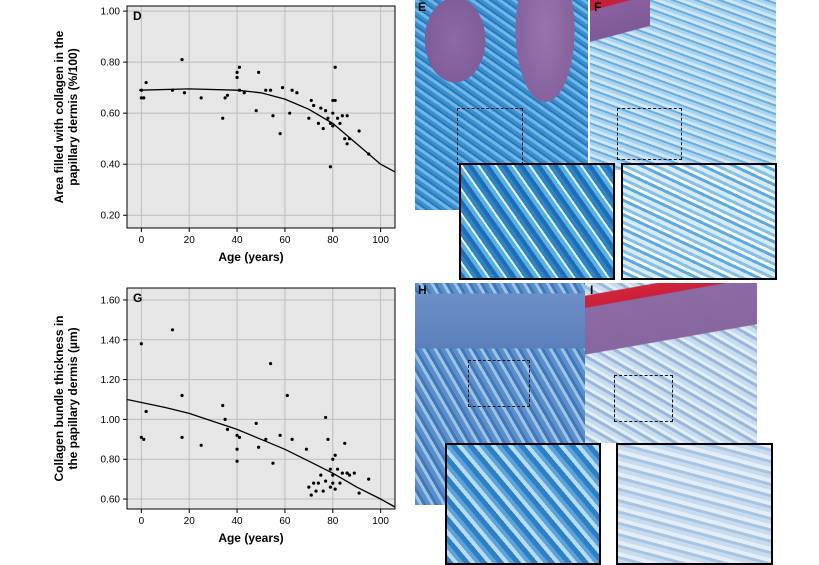  Describe the element at coordinates (59, 398) in the screenshot. I see `y-axis-title-line: Collagen bundle thickness in` at that location.